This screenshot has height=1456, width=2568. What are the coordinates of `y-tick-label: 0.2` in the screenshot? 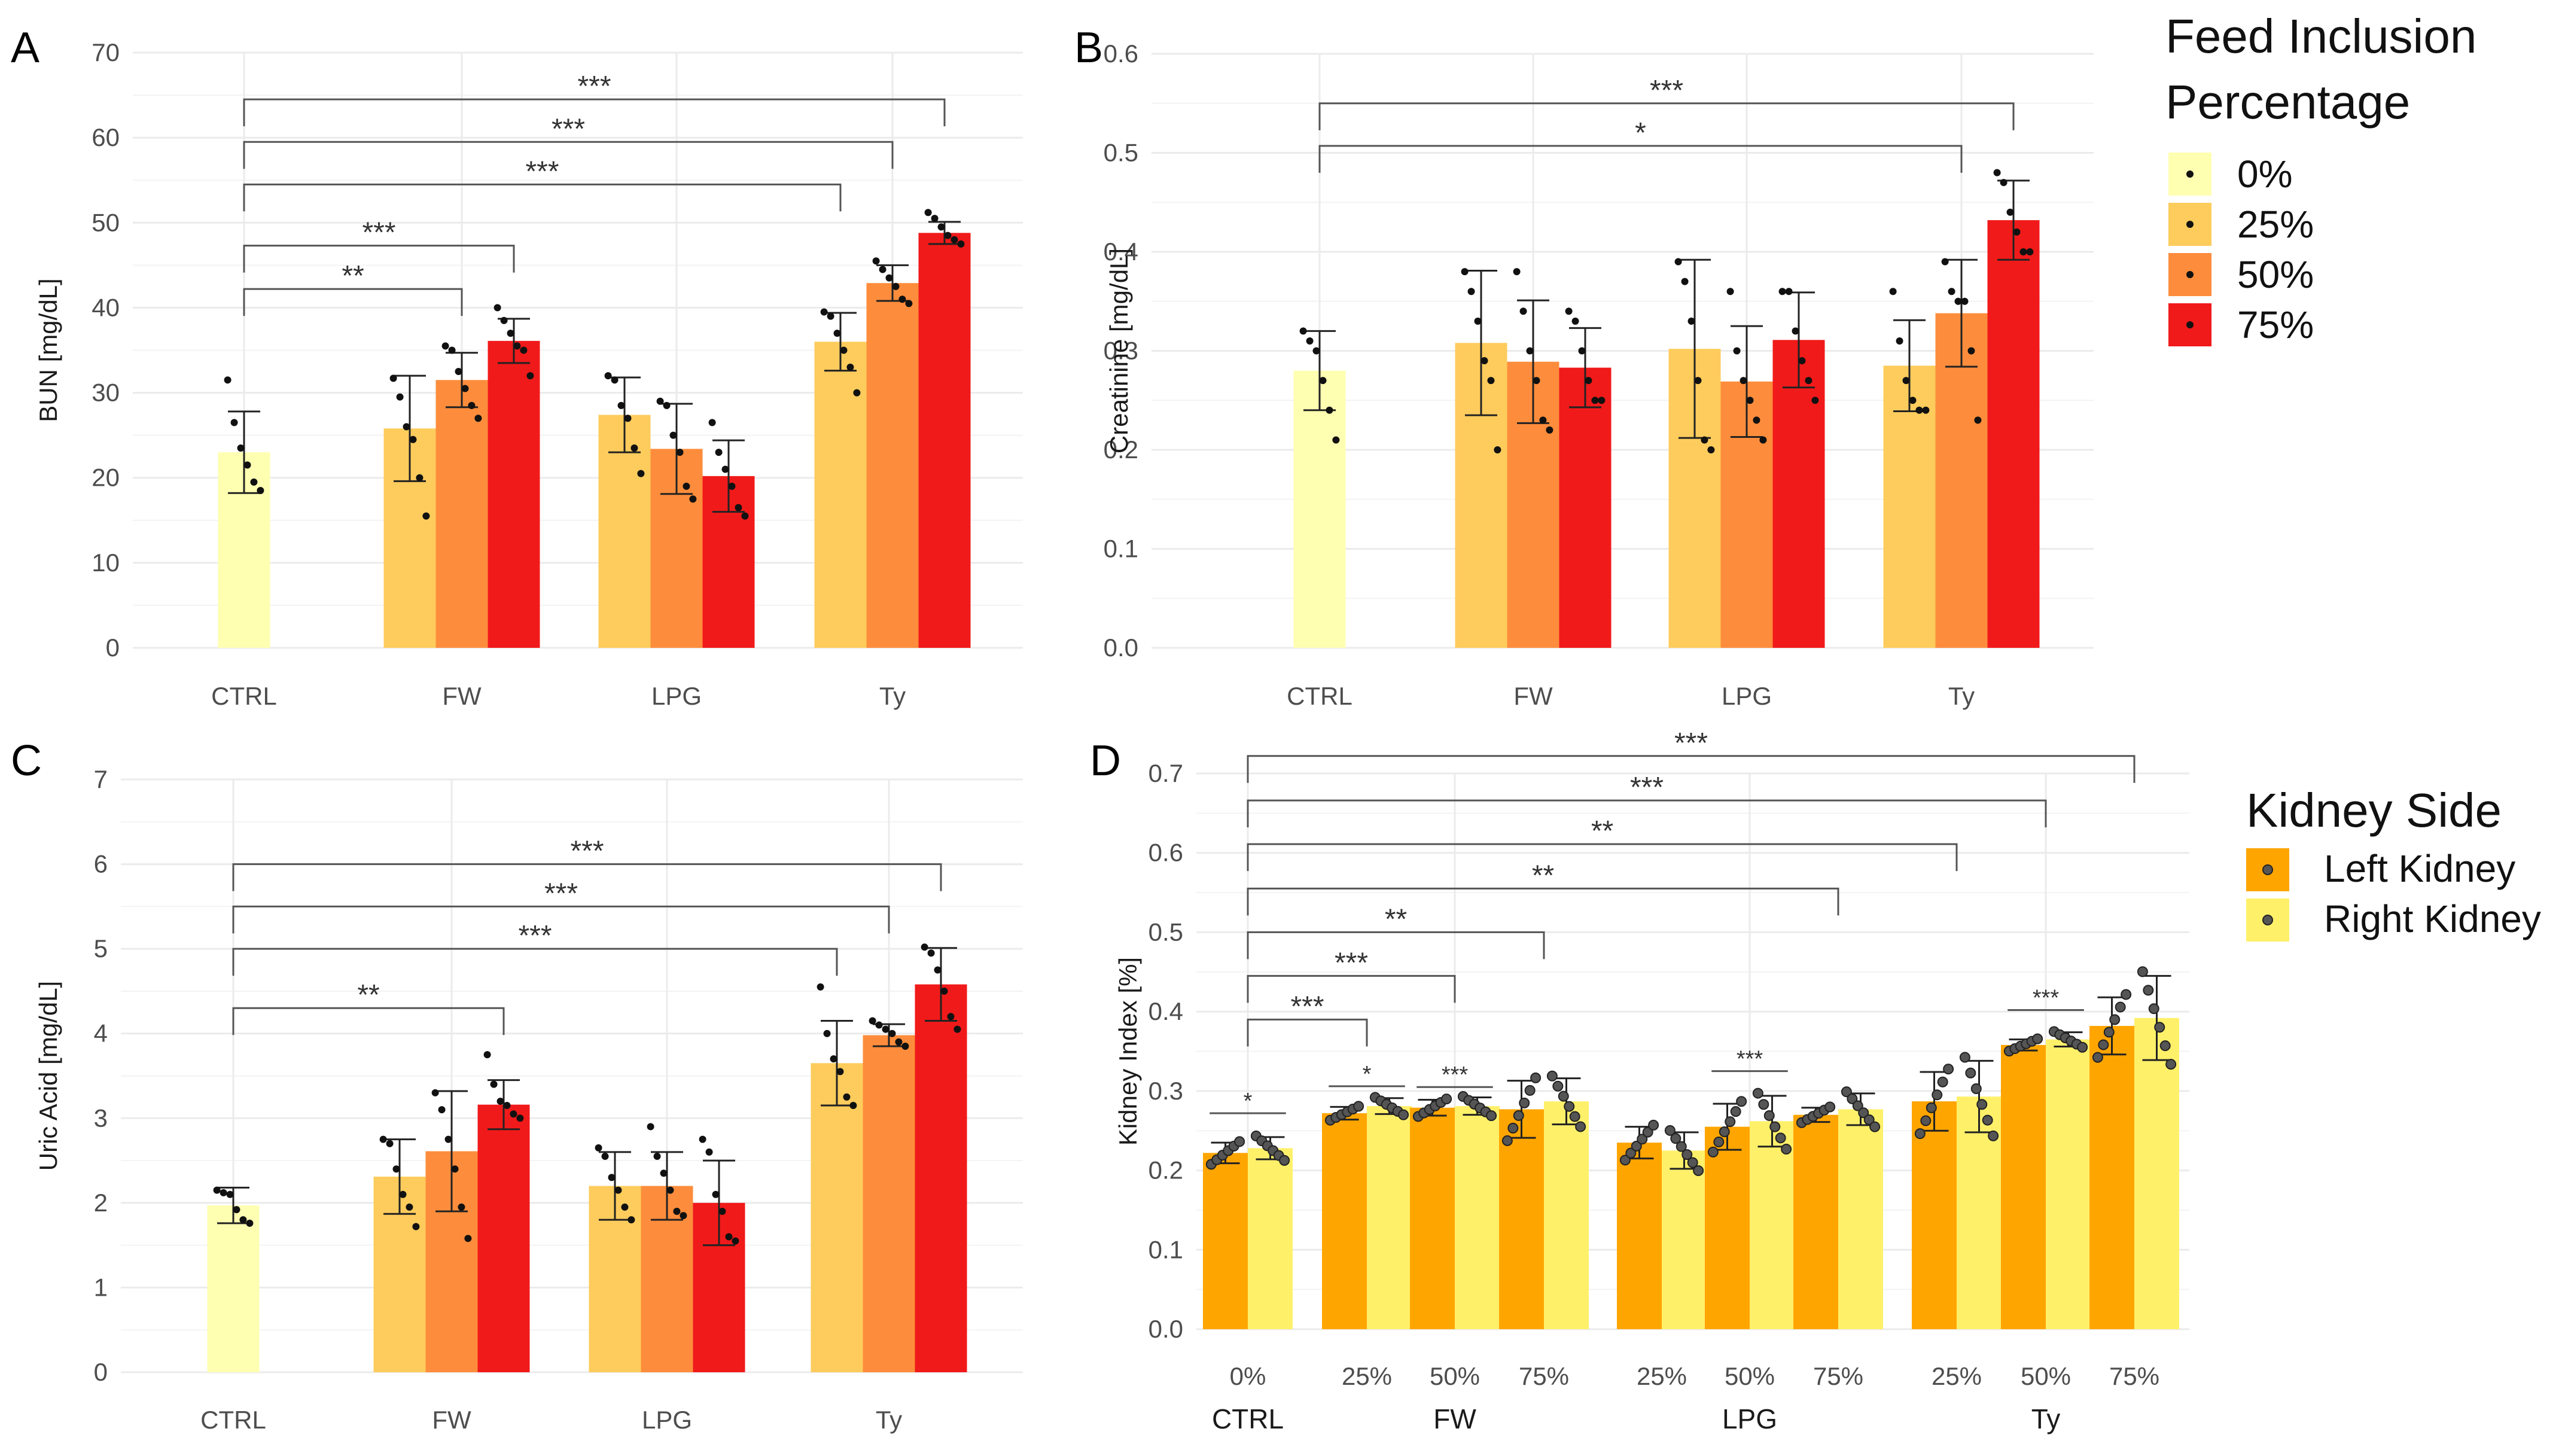 It's located at (1166, 1170).